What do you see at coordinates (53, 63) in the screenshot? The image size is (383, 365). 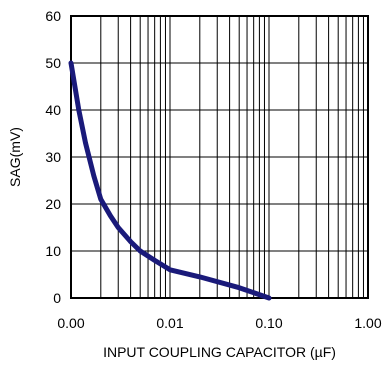 I see `y-tick-label: 50` at bounding box center [53, 63].